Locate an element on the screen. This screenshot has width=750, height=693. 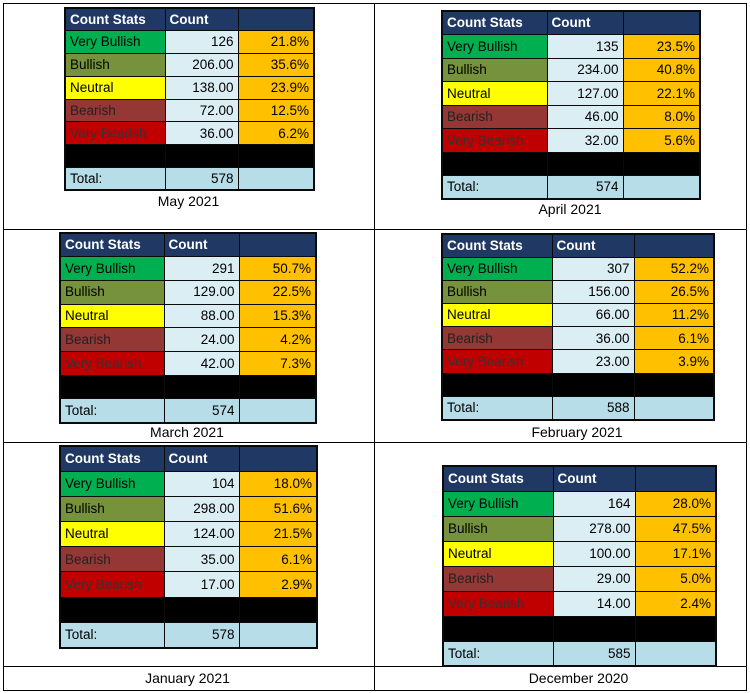
count-value: 23.00 is located at coordinates (593, 361).